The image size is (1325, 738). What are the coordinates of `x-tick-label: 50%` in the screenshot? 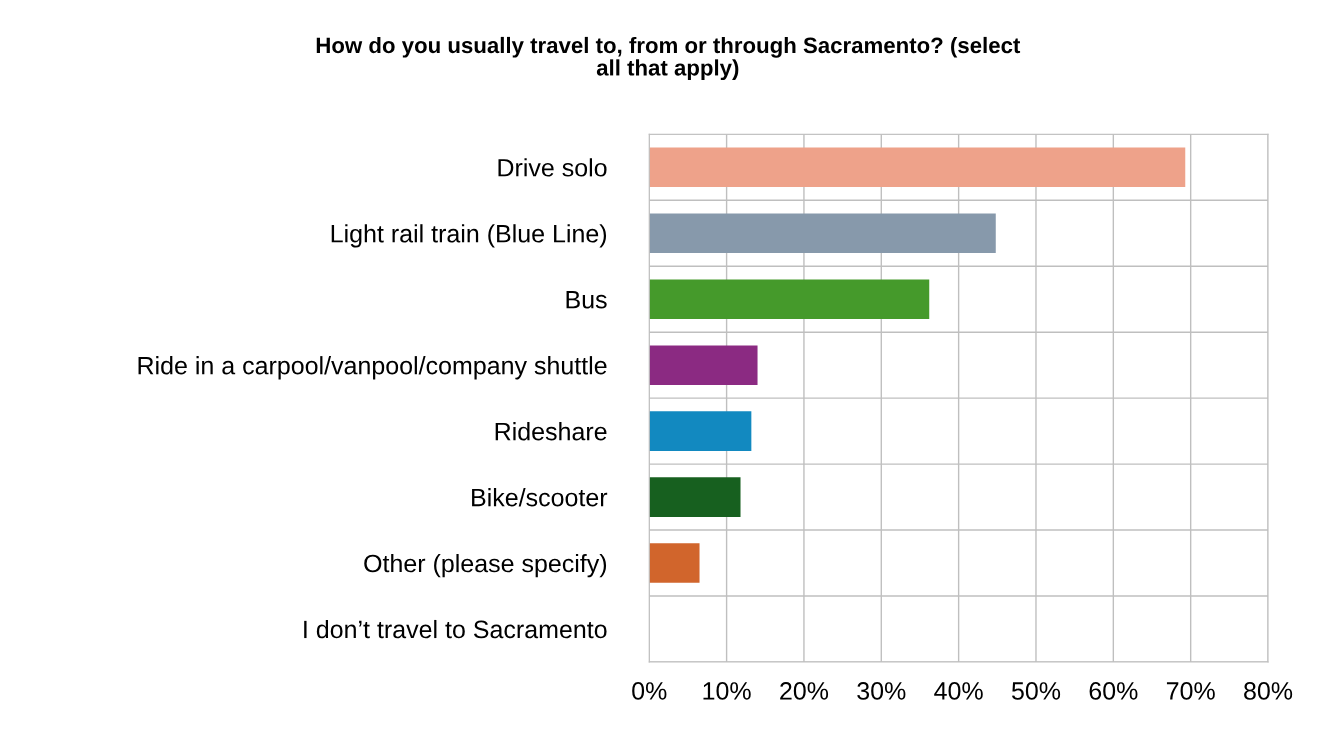 It's located at (1036, 691).